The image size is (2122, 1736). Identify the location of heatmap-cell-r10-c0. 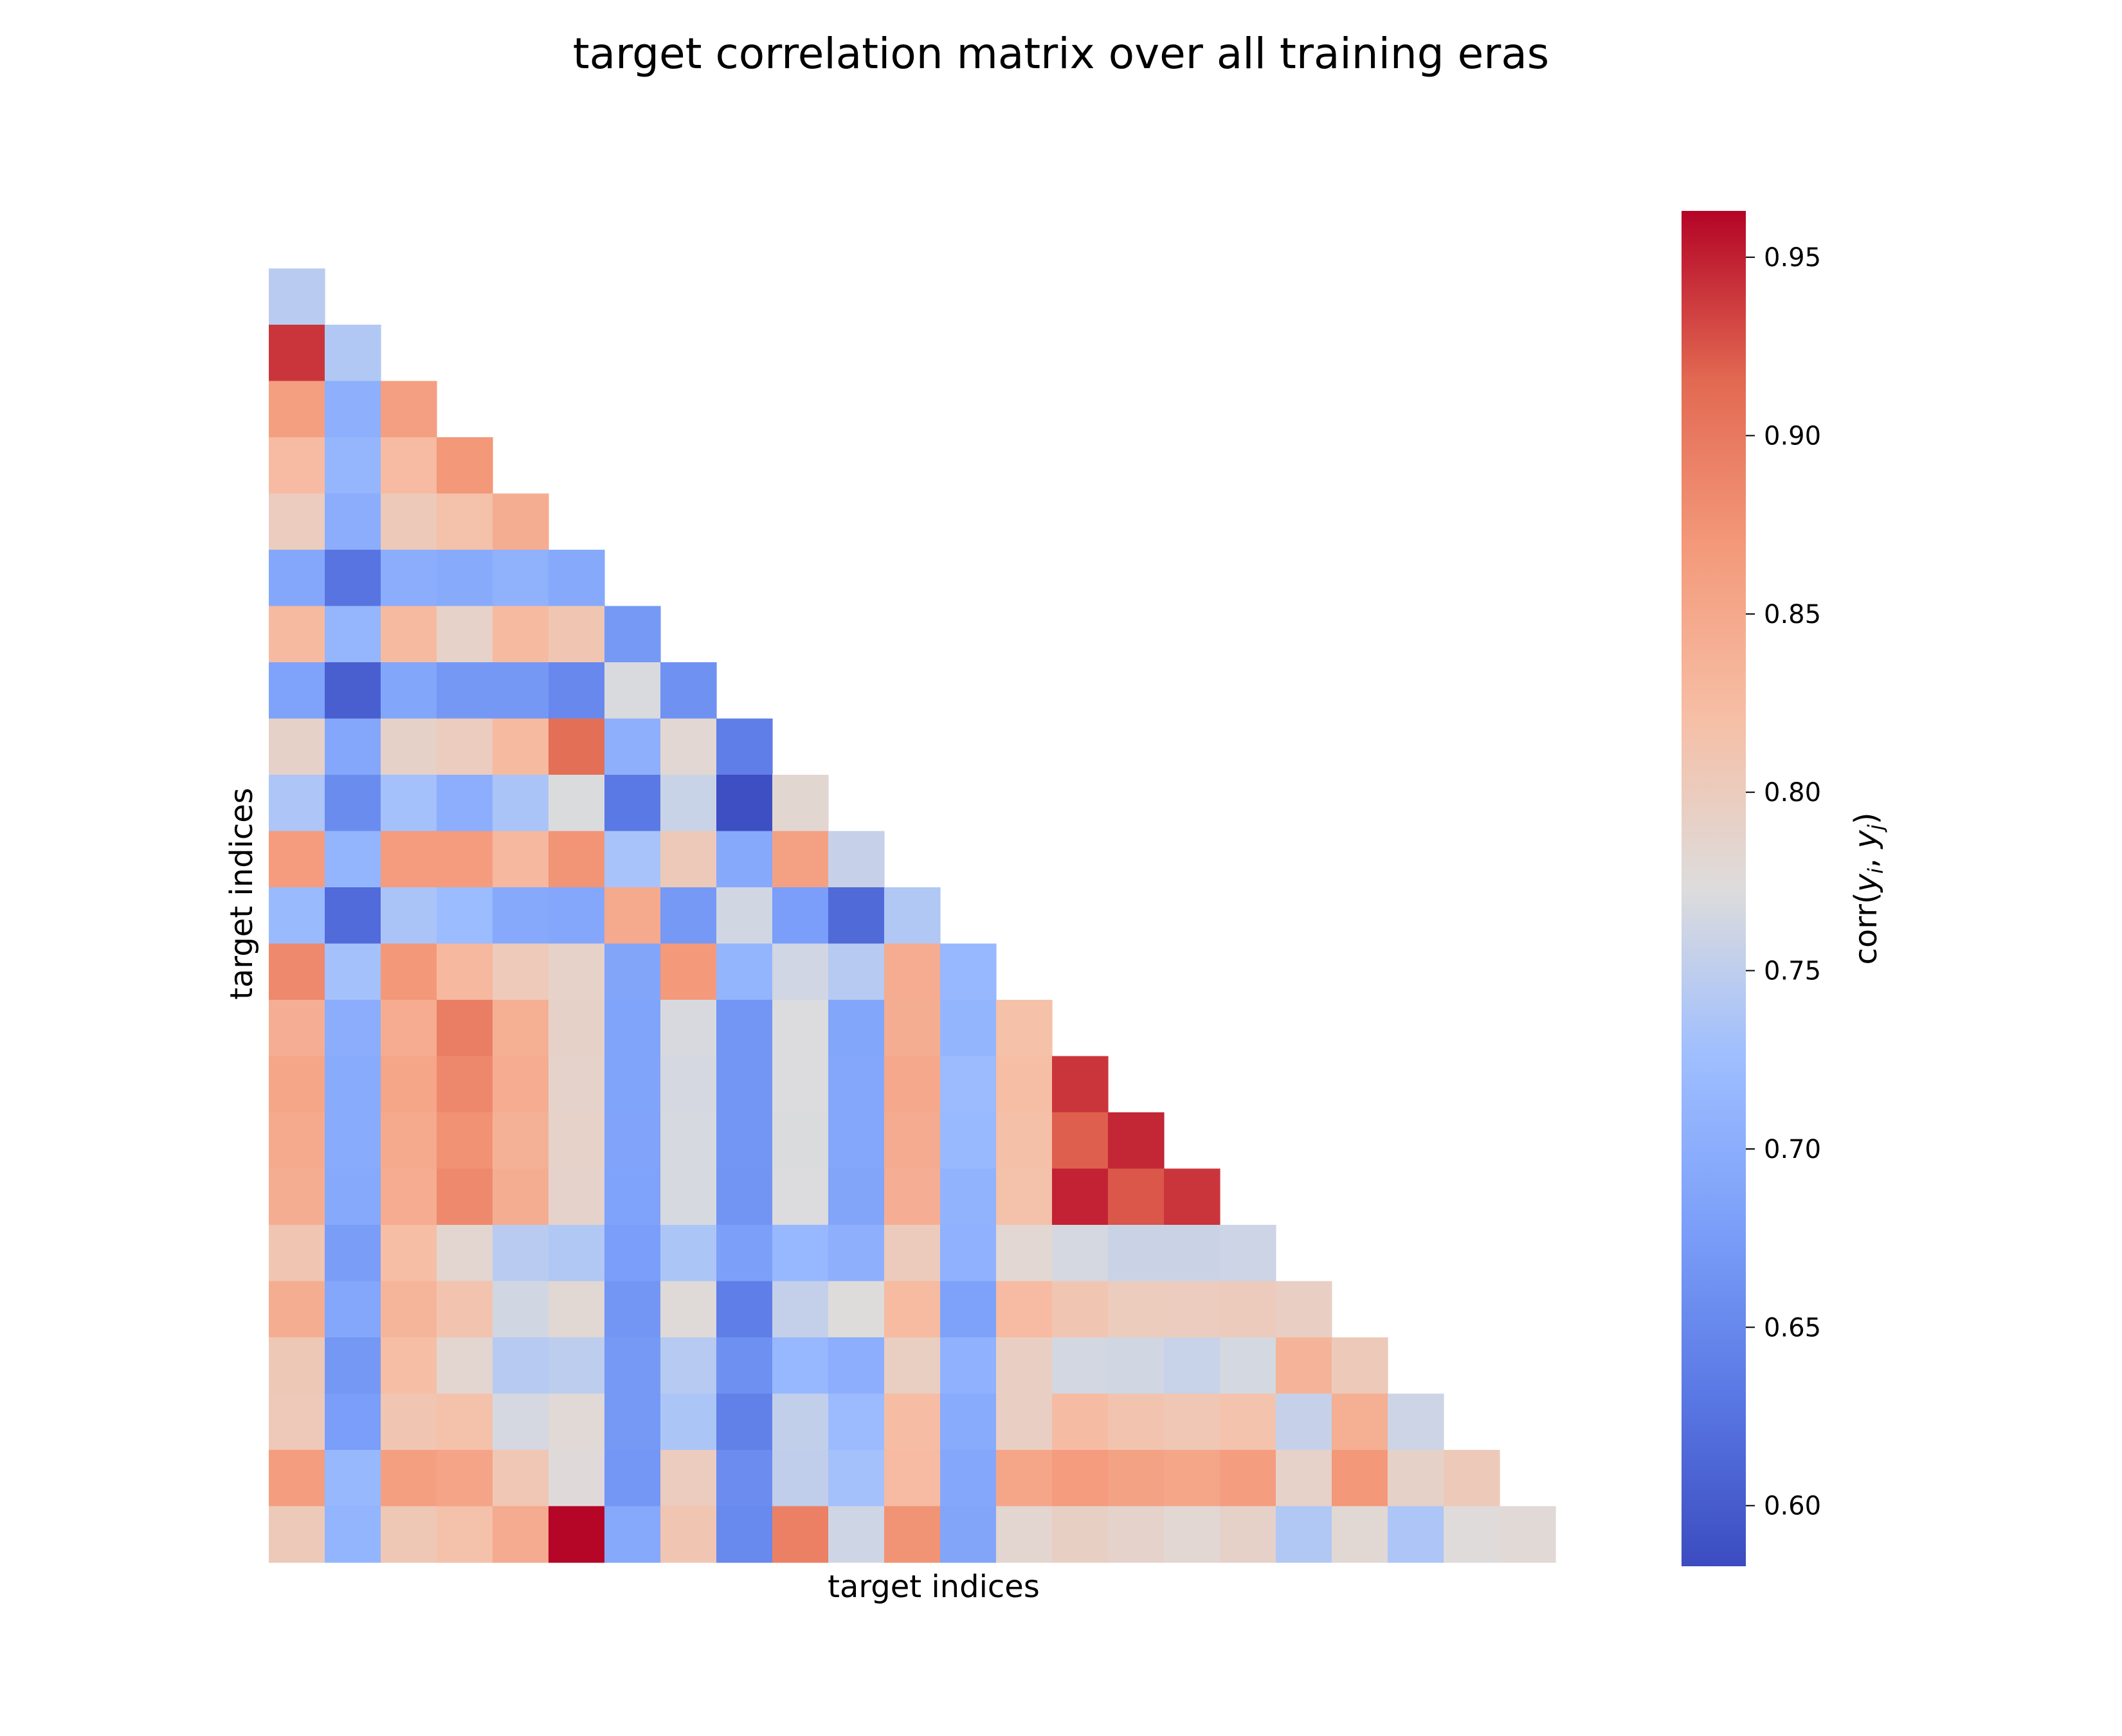
(297, 803).